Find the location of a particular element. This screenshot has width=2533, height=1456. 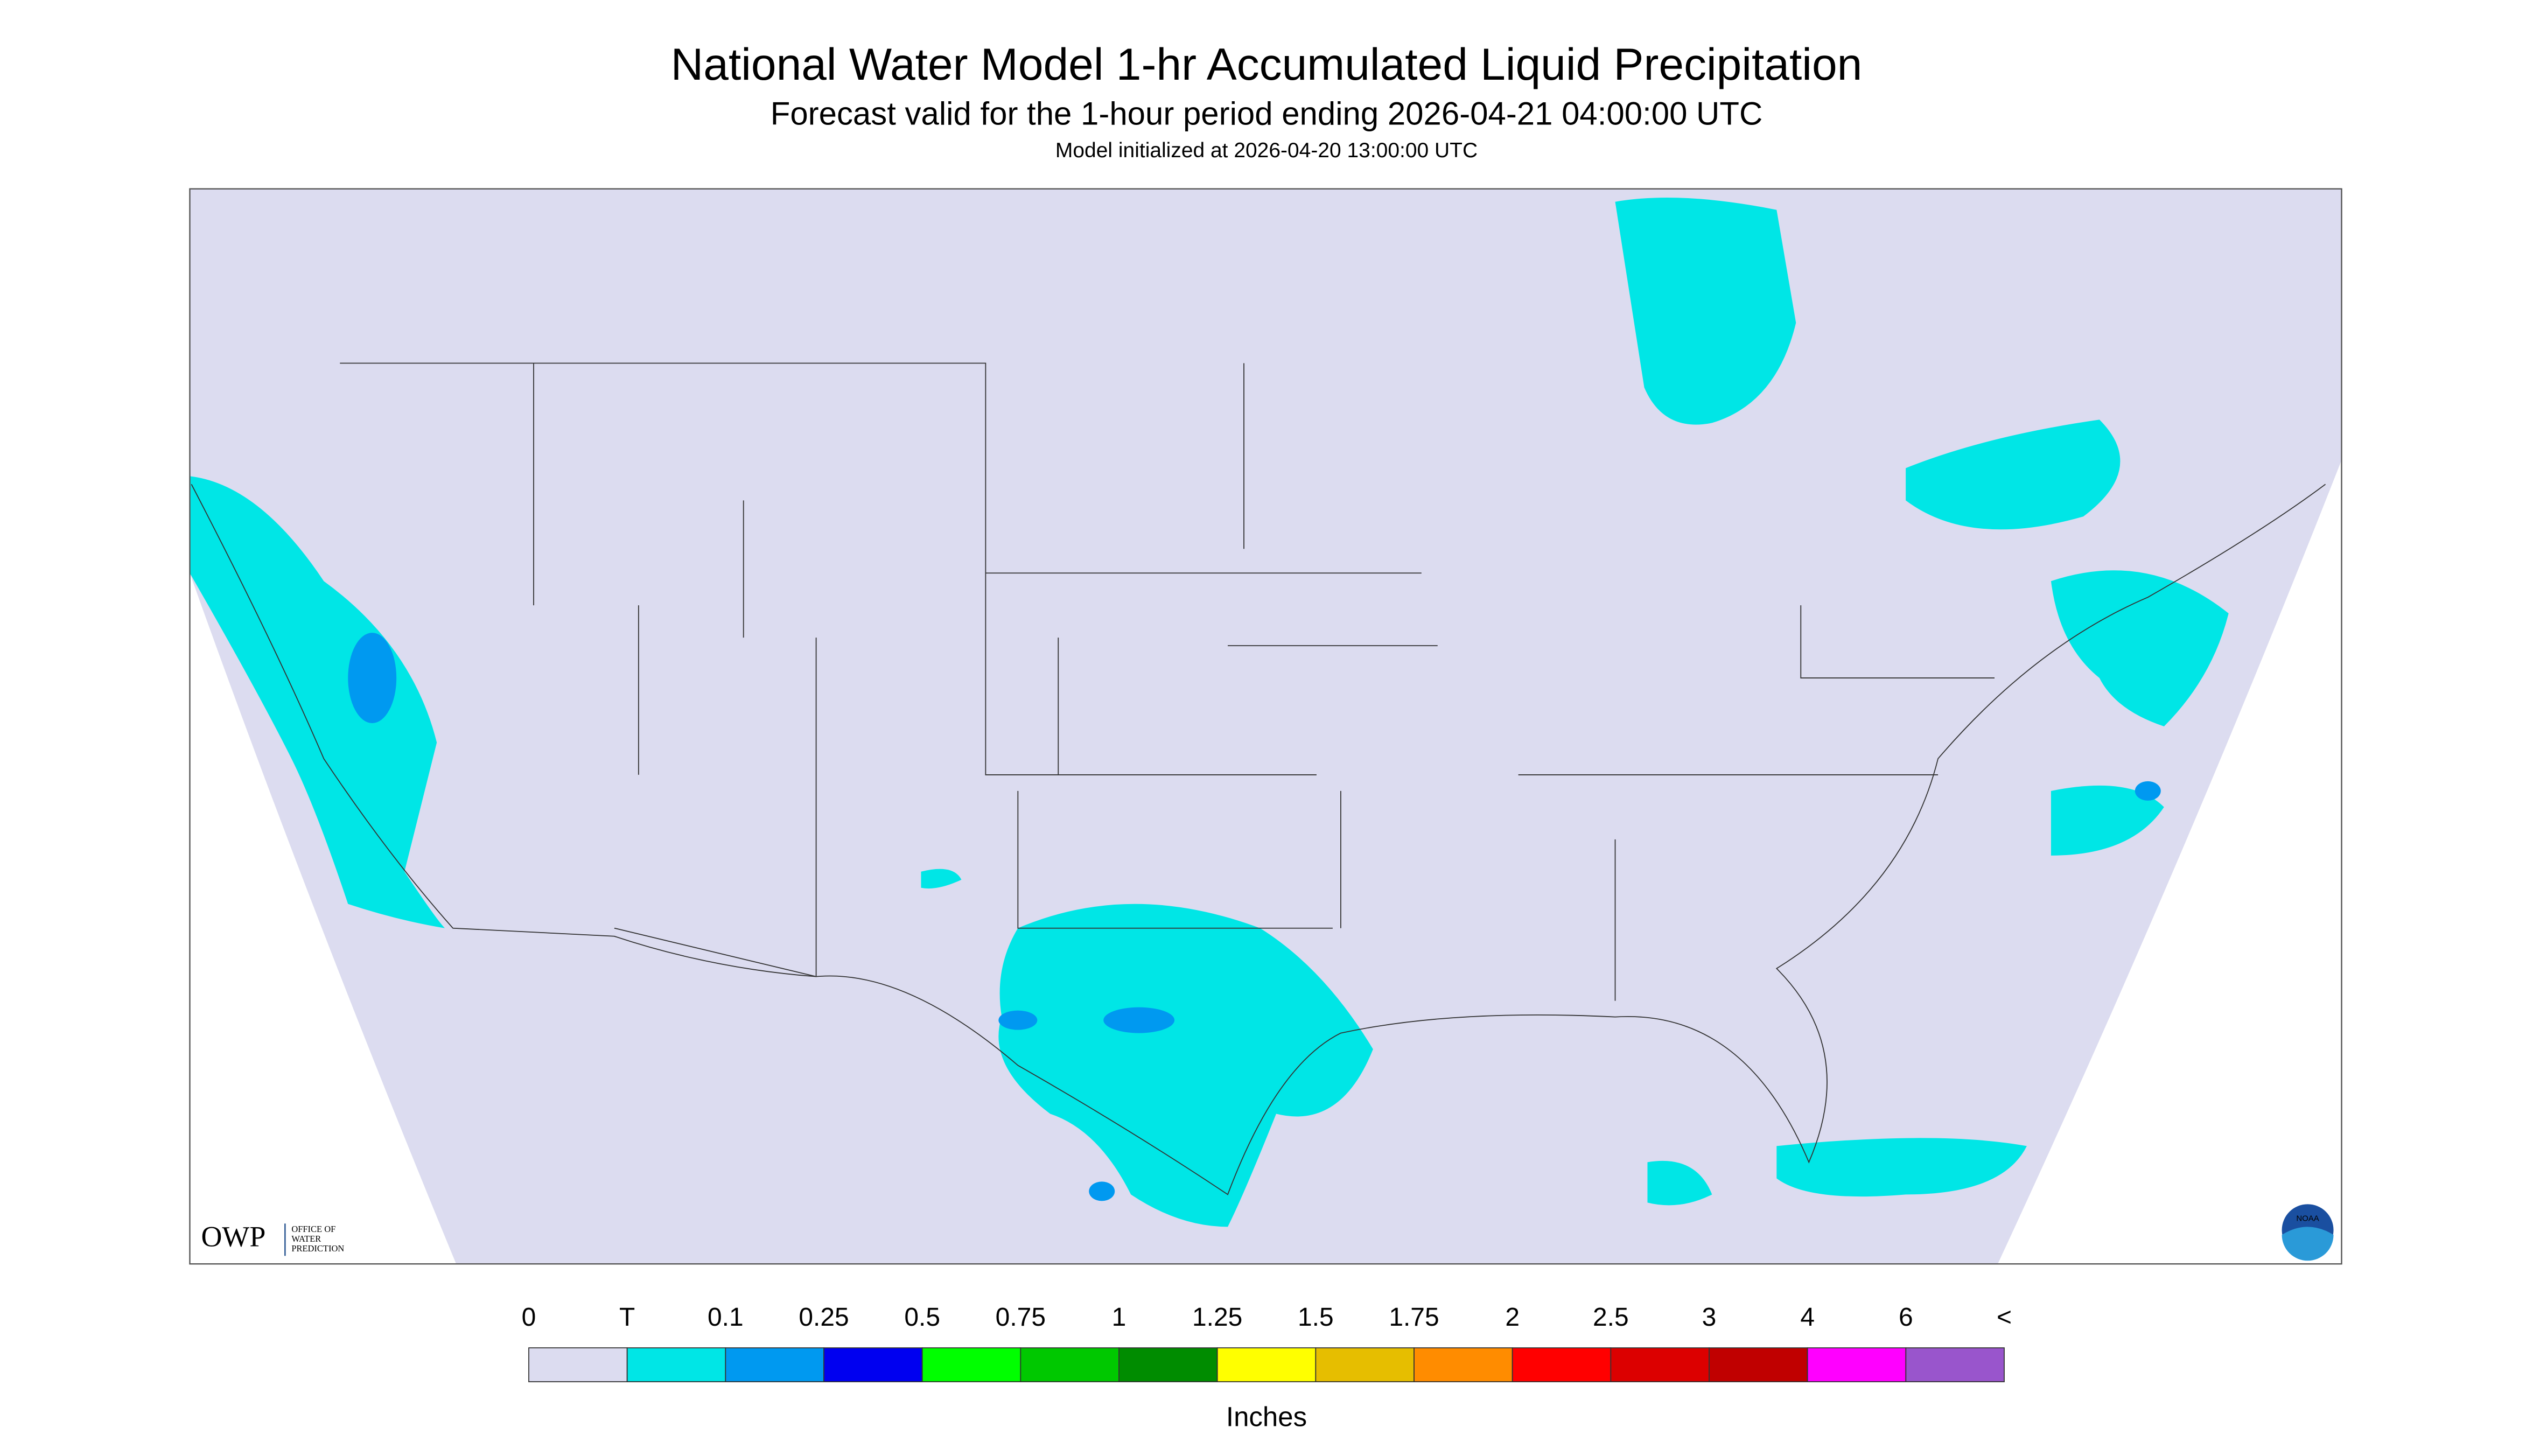

colorbar-label: 0.25 is located at coordinates (824, 1317).